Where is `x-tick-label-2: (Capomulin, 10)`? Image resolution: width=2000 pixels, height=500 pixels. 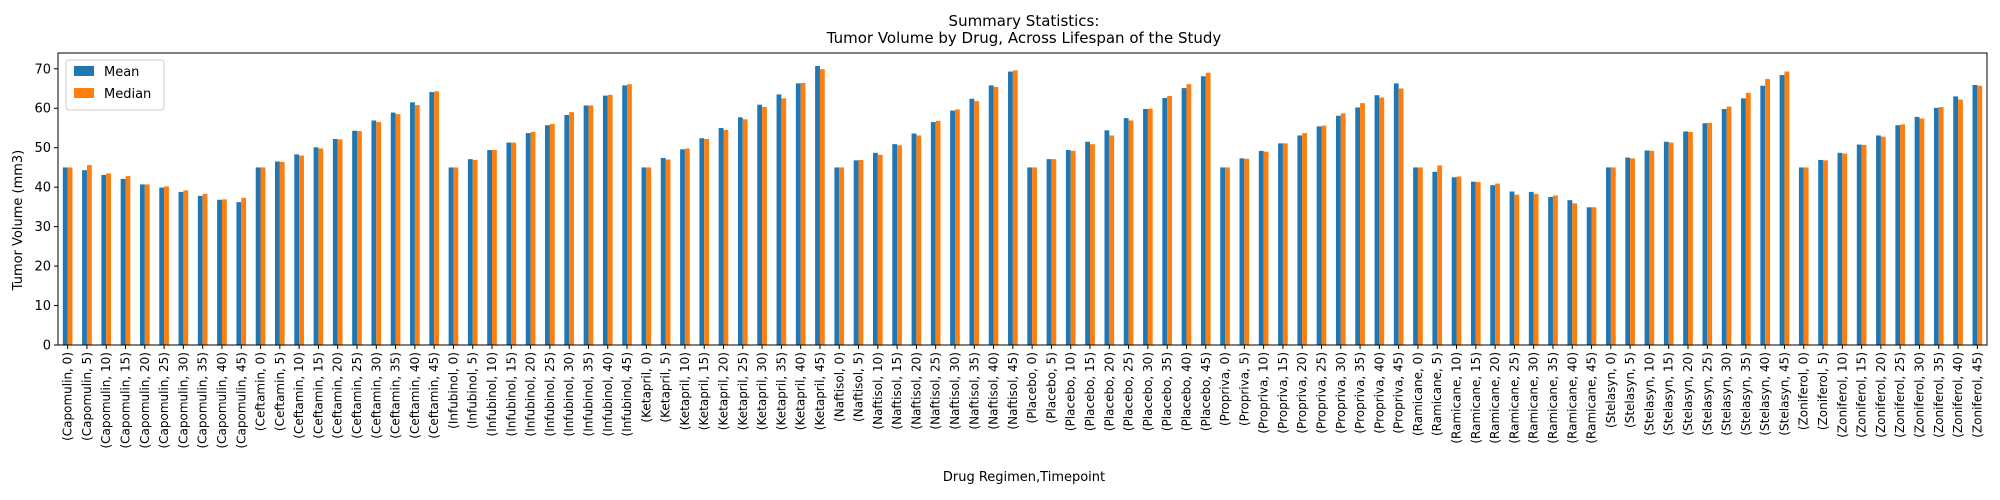 x-tick-label-2: (Capomulin, 10) is located at coordinates (106, 400).